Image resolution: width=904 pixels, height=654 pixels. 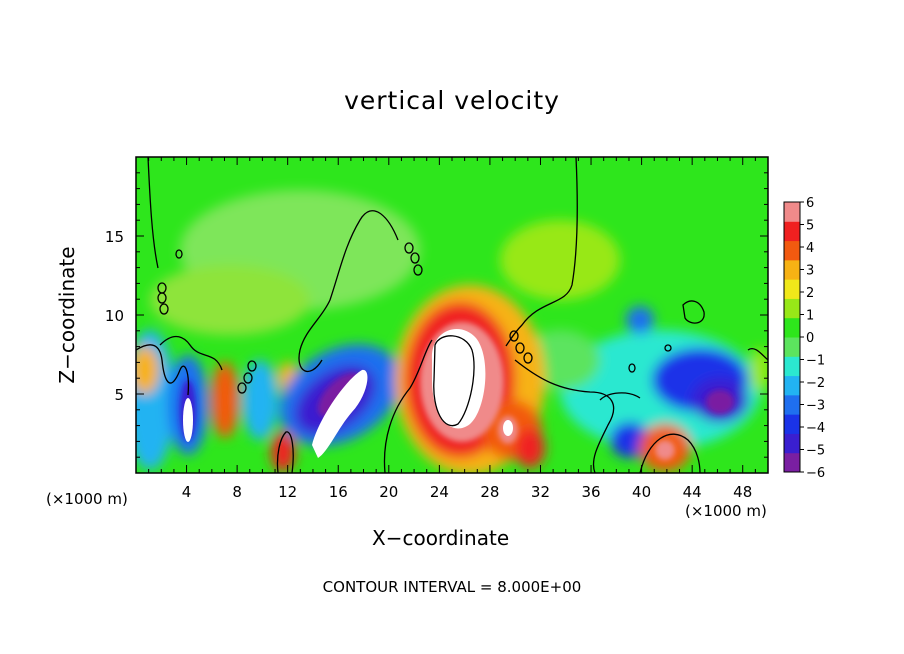 I want to click on colorbar-label: −6, so click(x=815, y=473).